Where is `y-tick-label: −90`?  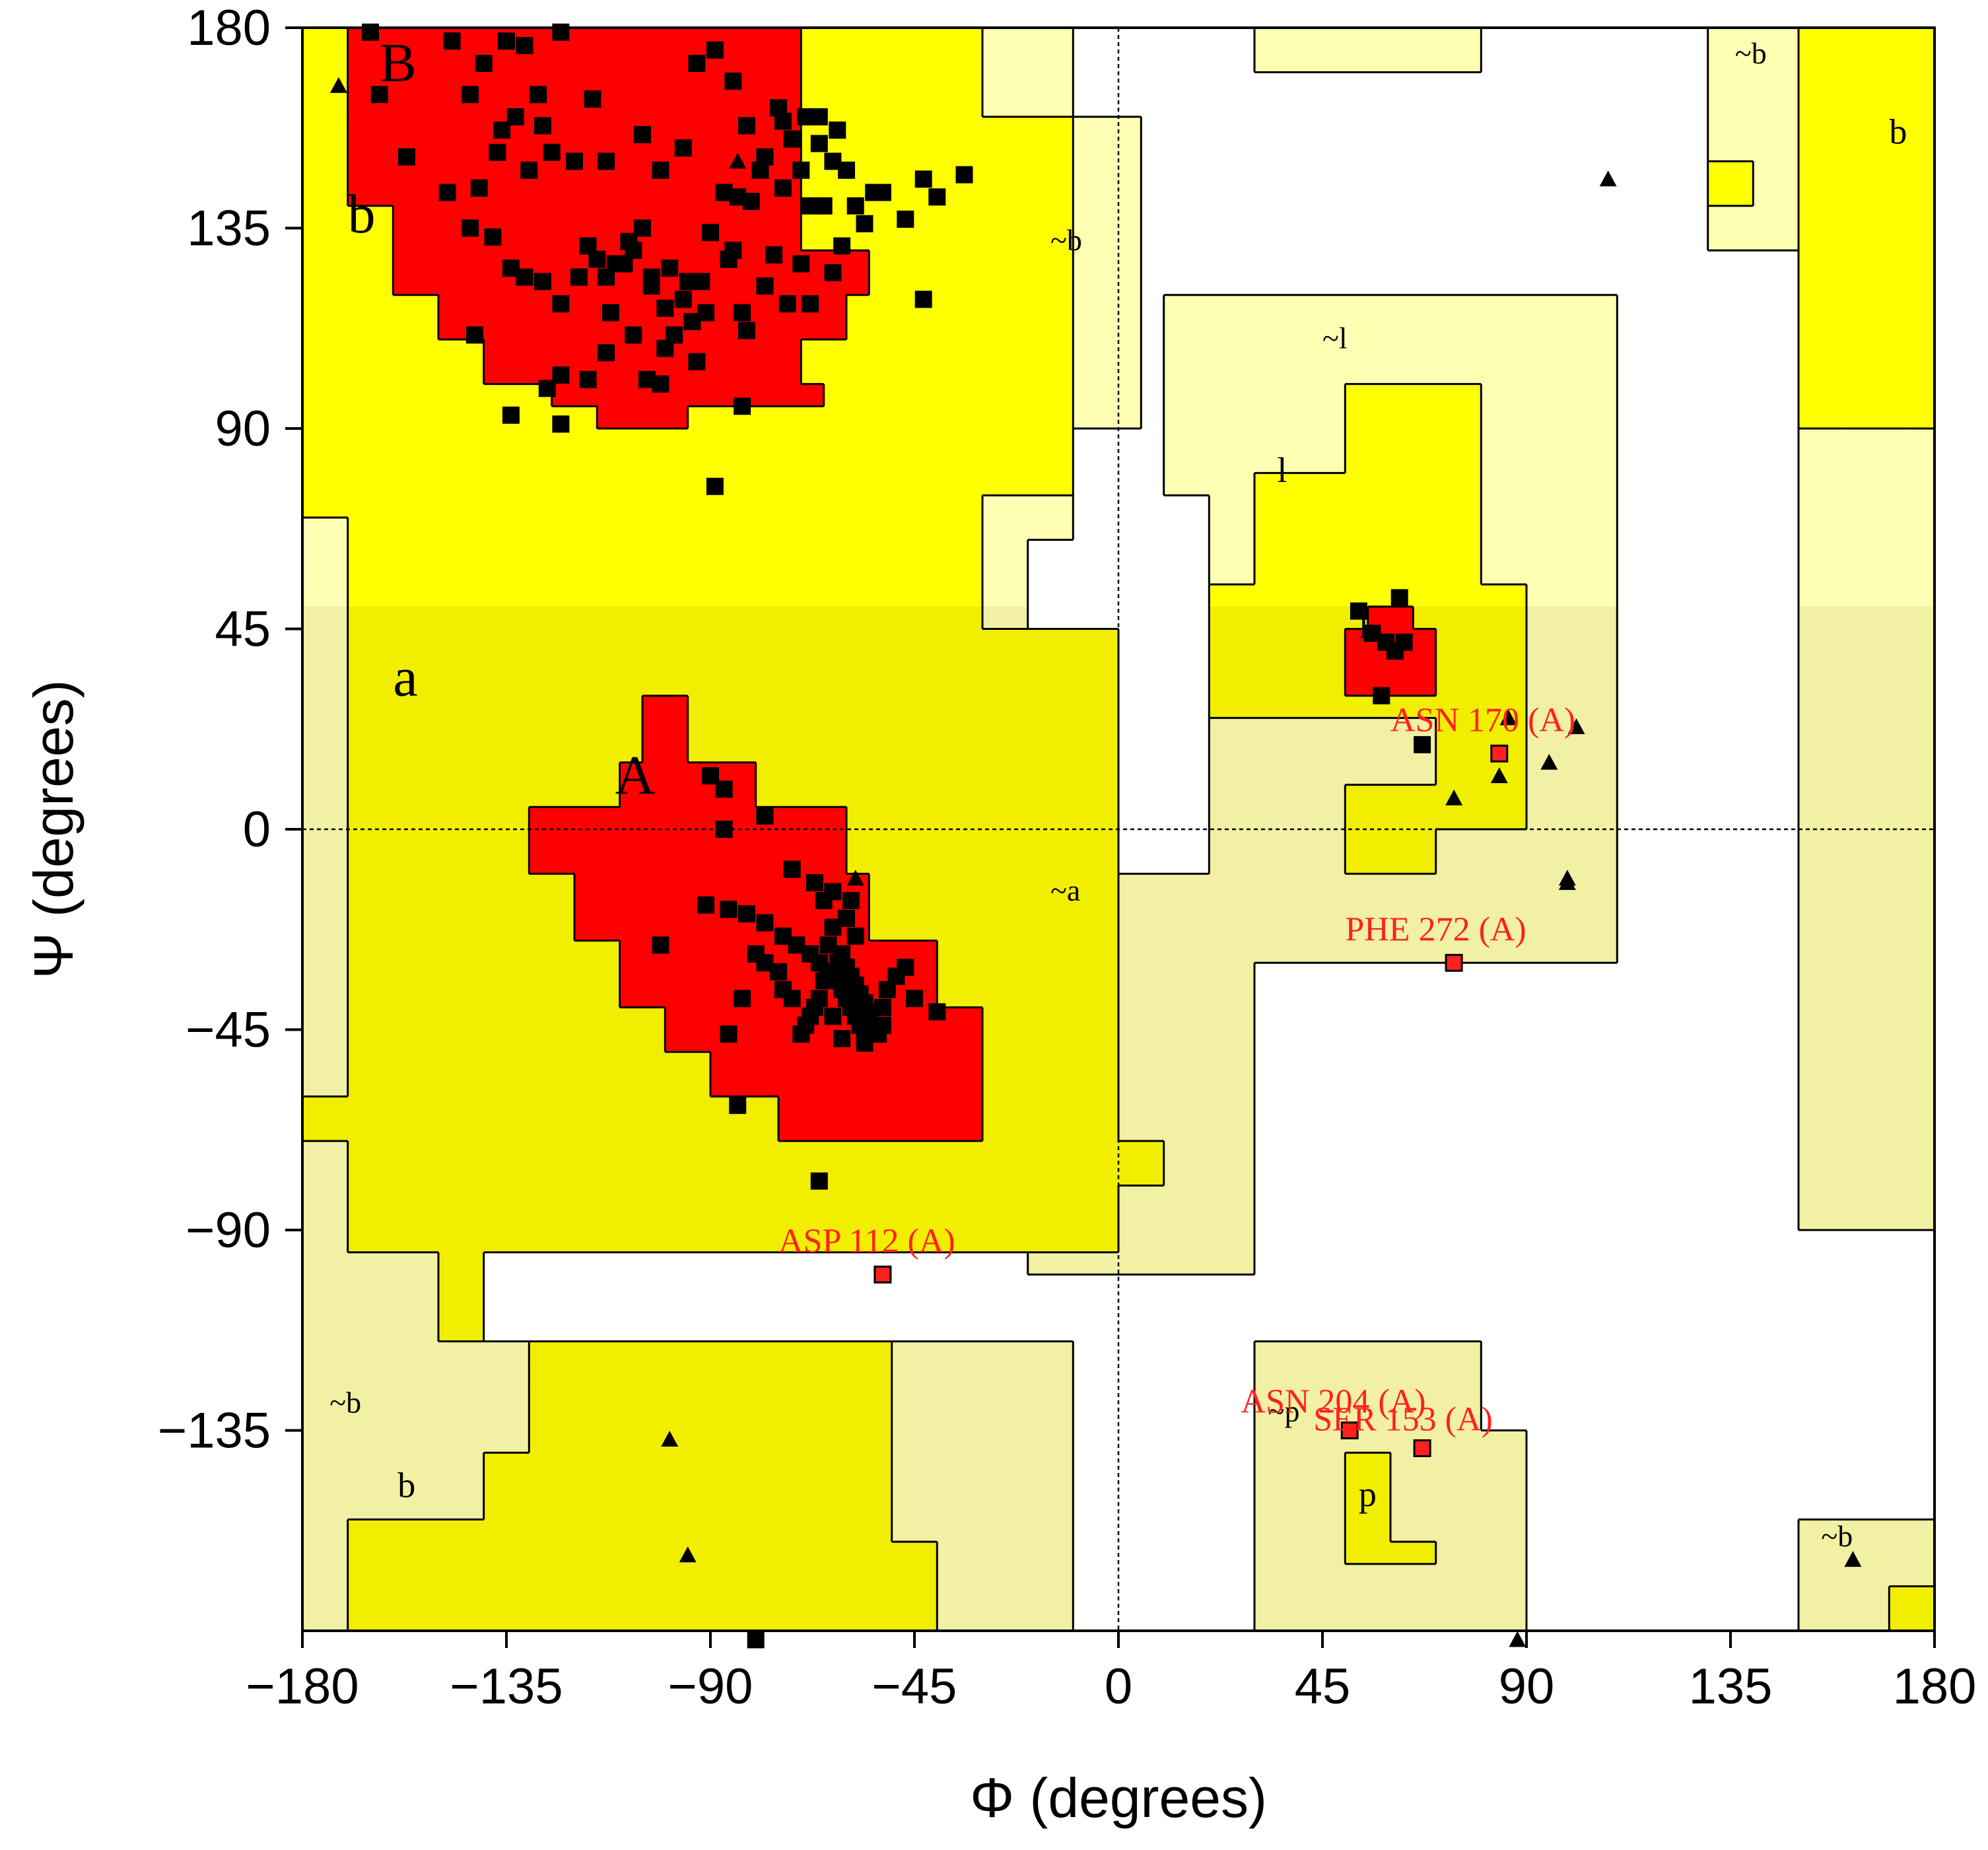
y-tick-label: −90 is located at coordinates (228, 1230).